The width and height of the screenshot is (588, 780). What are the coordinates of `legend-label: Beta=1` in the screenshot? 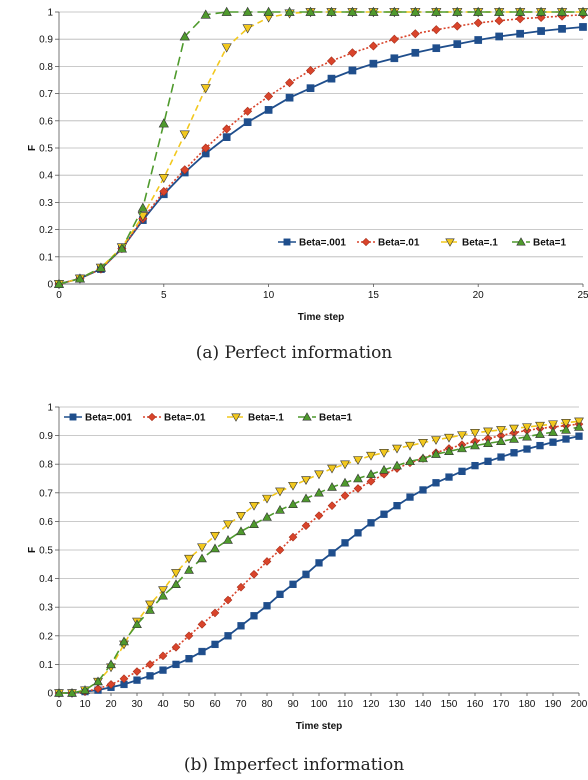 It's located at (550, 243).